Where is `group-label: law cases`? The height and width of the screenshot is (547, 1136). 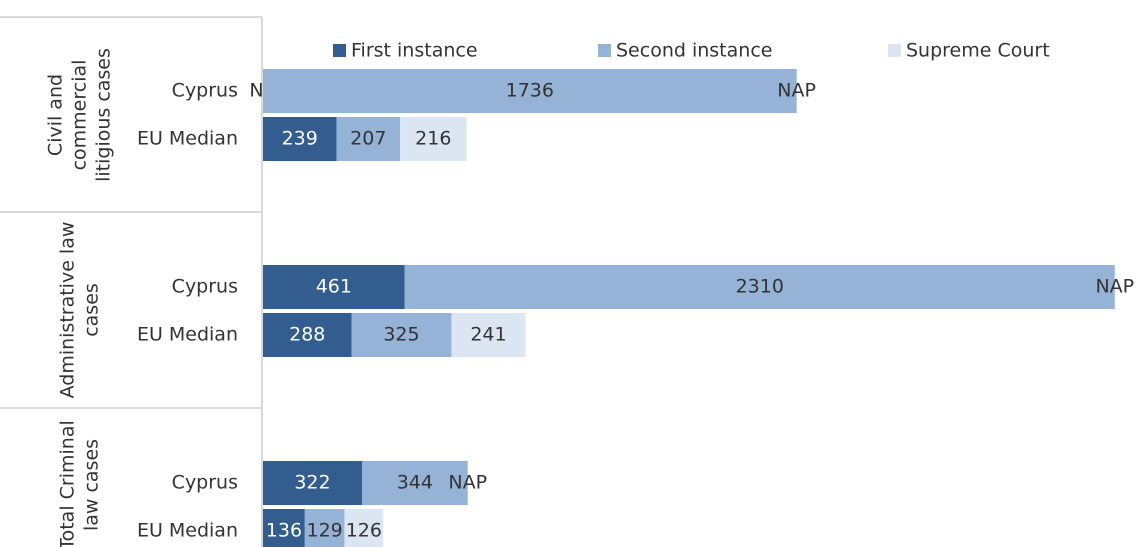 group-label: law cases is located at coordinates (92, 485).